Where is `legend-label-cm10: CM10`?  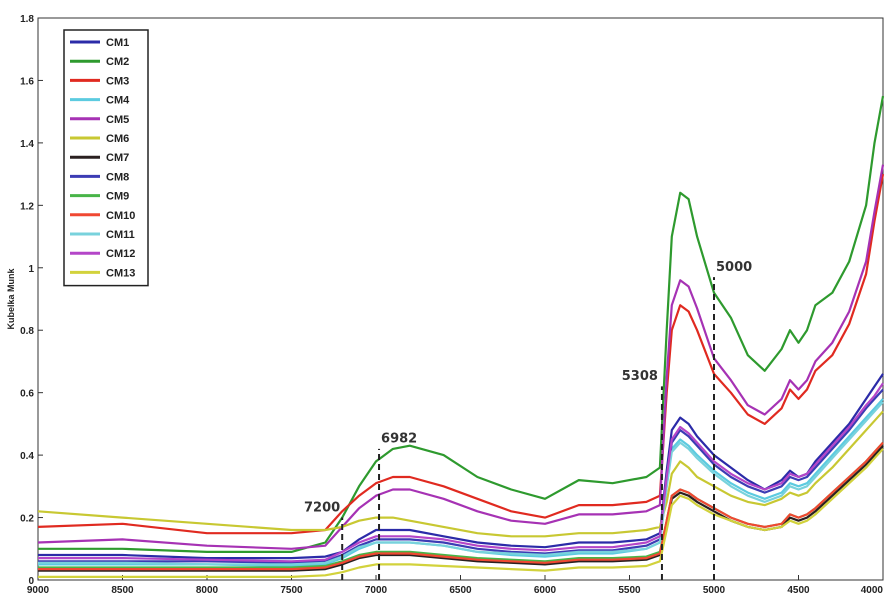
legend-label-cm10: CM10 is located at coordinates (120, 216).